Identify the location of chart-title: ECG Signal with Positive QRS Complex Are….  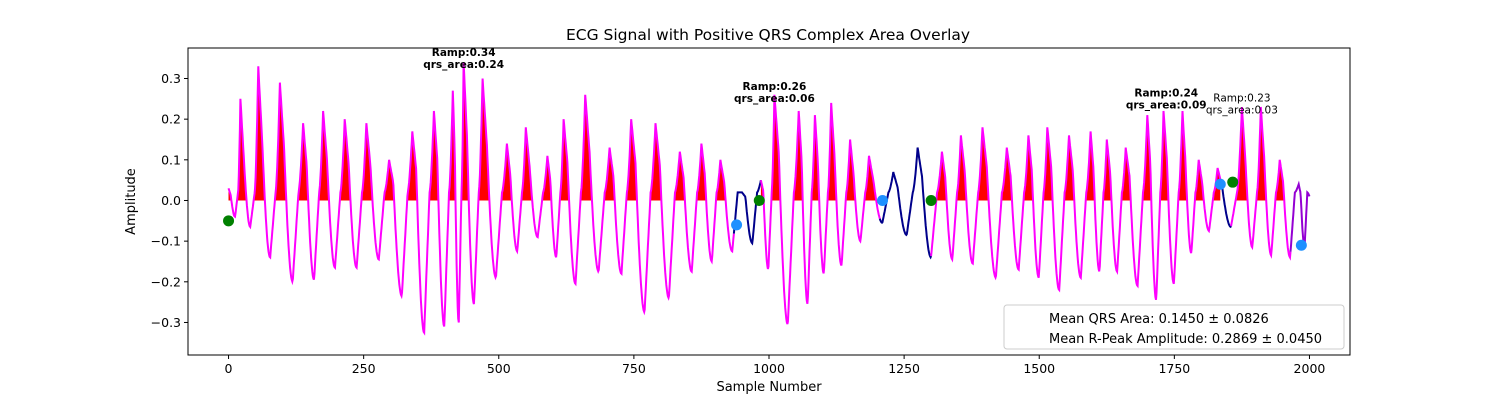
(768, 35).